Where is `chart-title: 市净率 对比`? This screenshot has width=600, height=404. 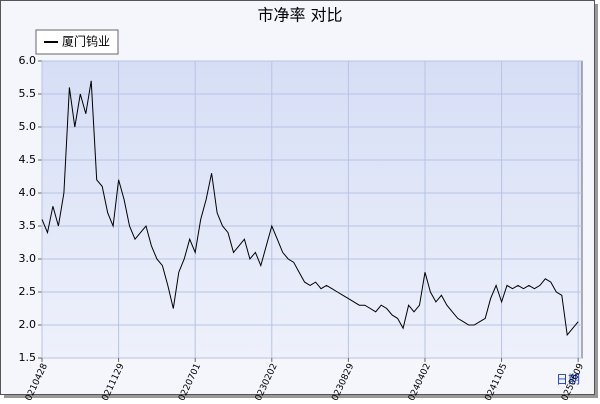
chart-title: 市净率 对比 is located at coordinates (299, 15).